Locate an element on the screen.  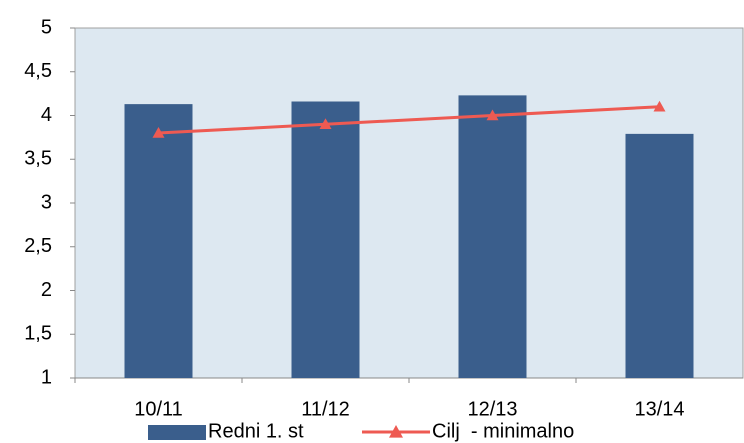
x-tick-label: 11/12 is located at coordinates (325, 409).